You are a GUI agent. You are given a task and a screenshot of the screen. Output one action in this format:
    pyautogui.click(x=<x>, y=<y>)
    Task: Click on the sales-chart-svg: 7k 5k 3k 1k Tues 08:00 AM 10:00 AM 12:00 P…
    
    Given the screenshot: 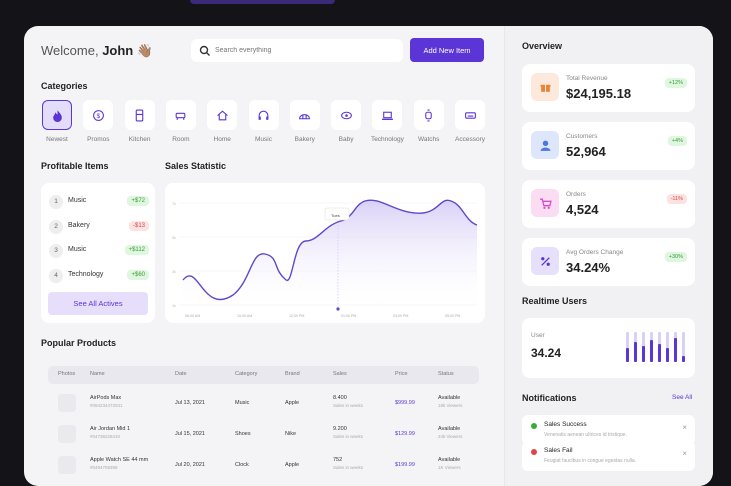 What is the action you would take?
    pyautogui.click(x=325, y=258)
    